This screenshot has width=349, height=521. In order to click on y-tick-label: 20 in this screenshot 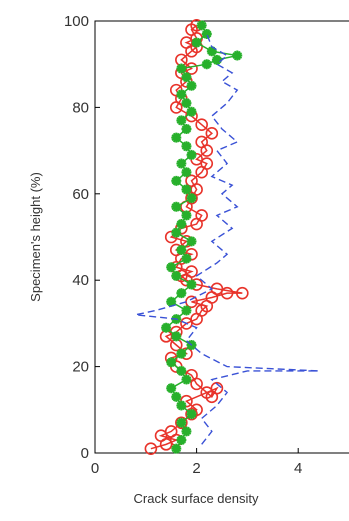, I will do `click(80, 367)`.